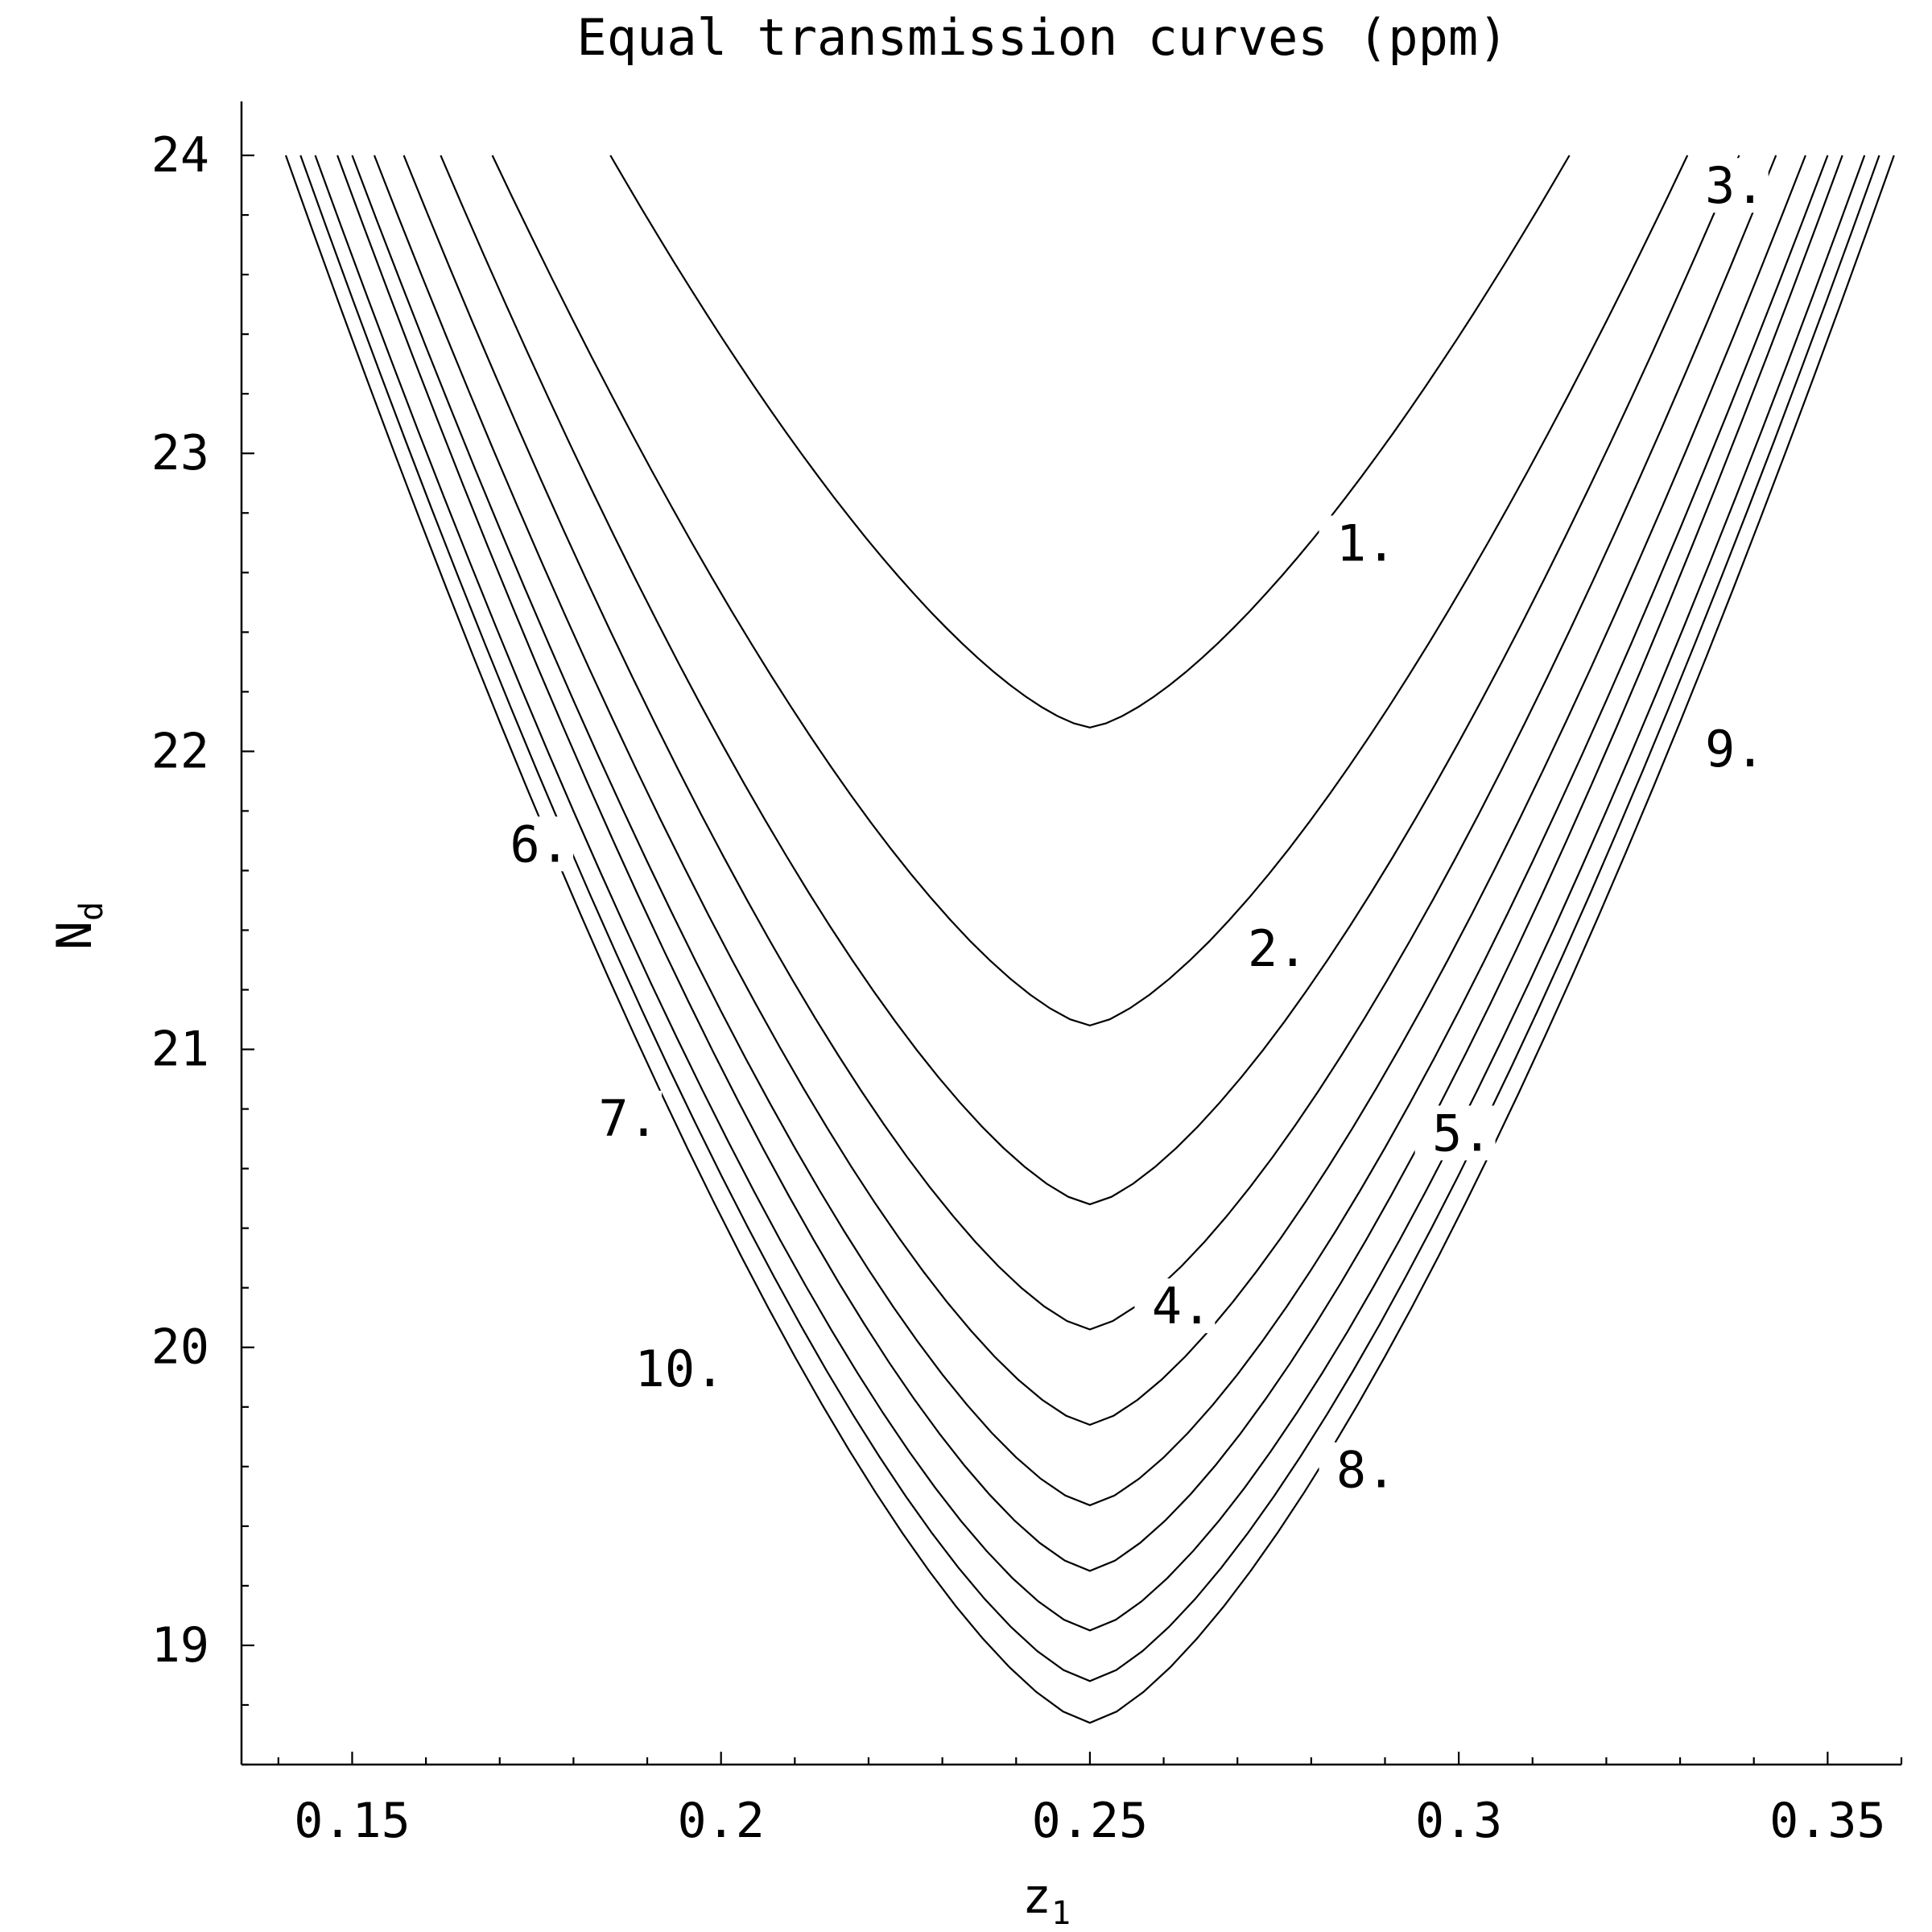 The height and width of the screenshot is (1932, 1932). I want to click on x-tick-label: 0.25, so click(1090, 1821).